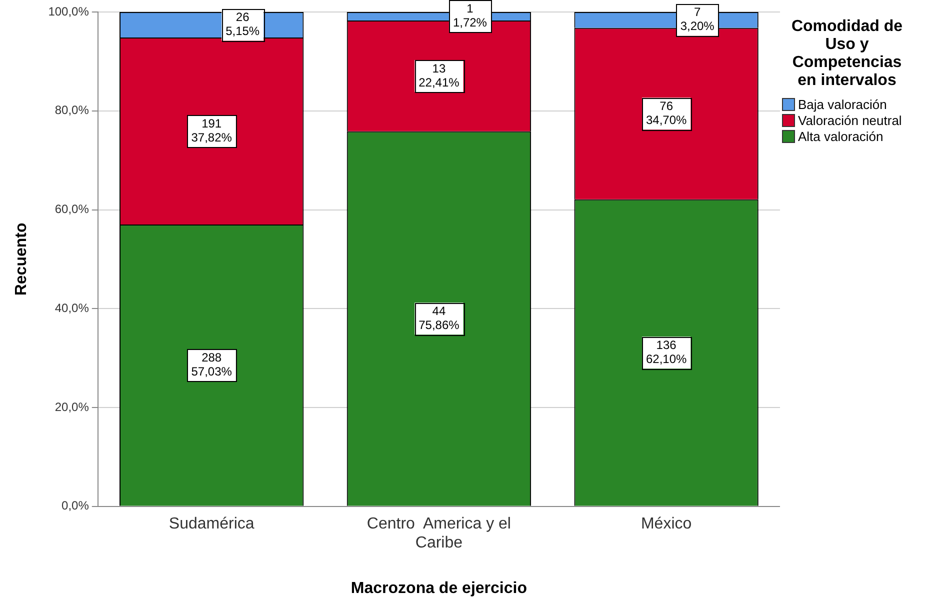 The image size is (930, 606). Describe the element at coordinates (211, 523) in the screenshot. I see `x-tick-label: Sudamérica` at that location.